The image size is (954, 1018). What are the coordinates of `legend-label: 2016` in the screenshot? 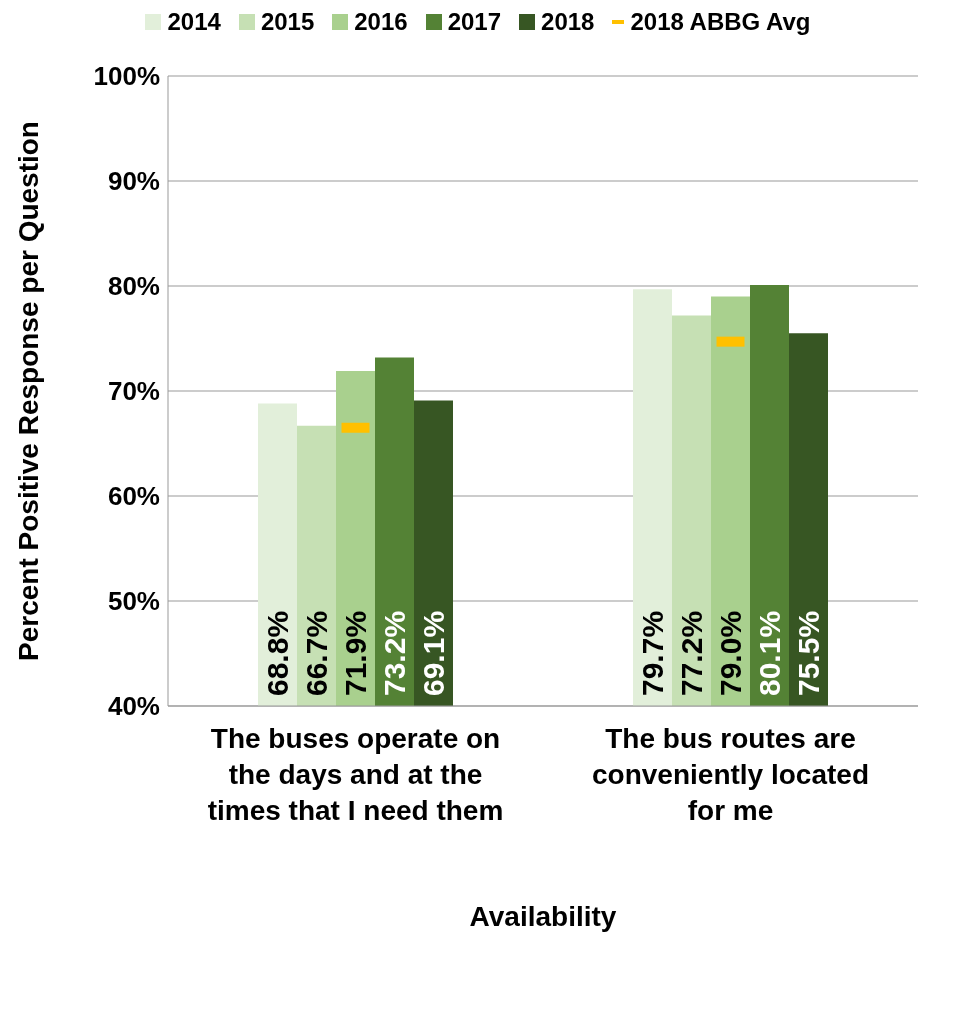 It's located at (381, 22).